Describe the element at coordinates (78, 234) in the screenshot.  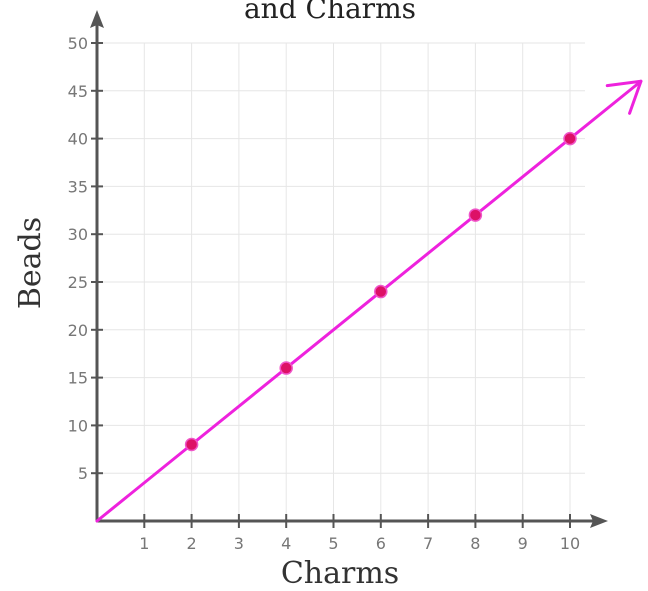
I see `y-tick-label: 30` at that location.